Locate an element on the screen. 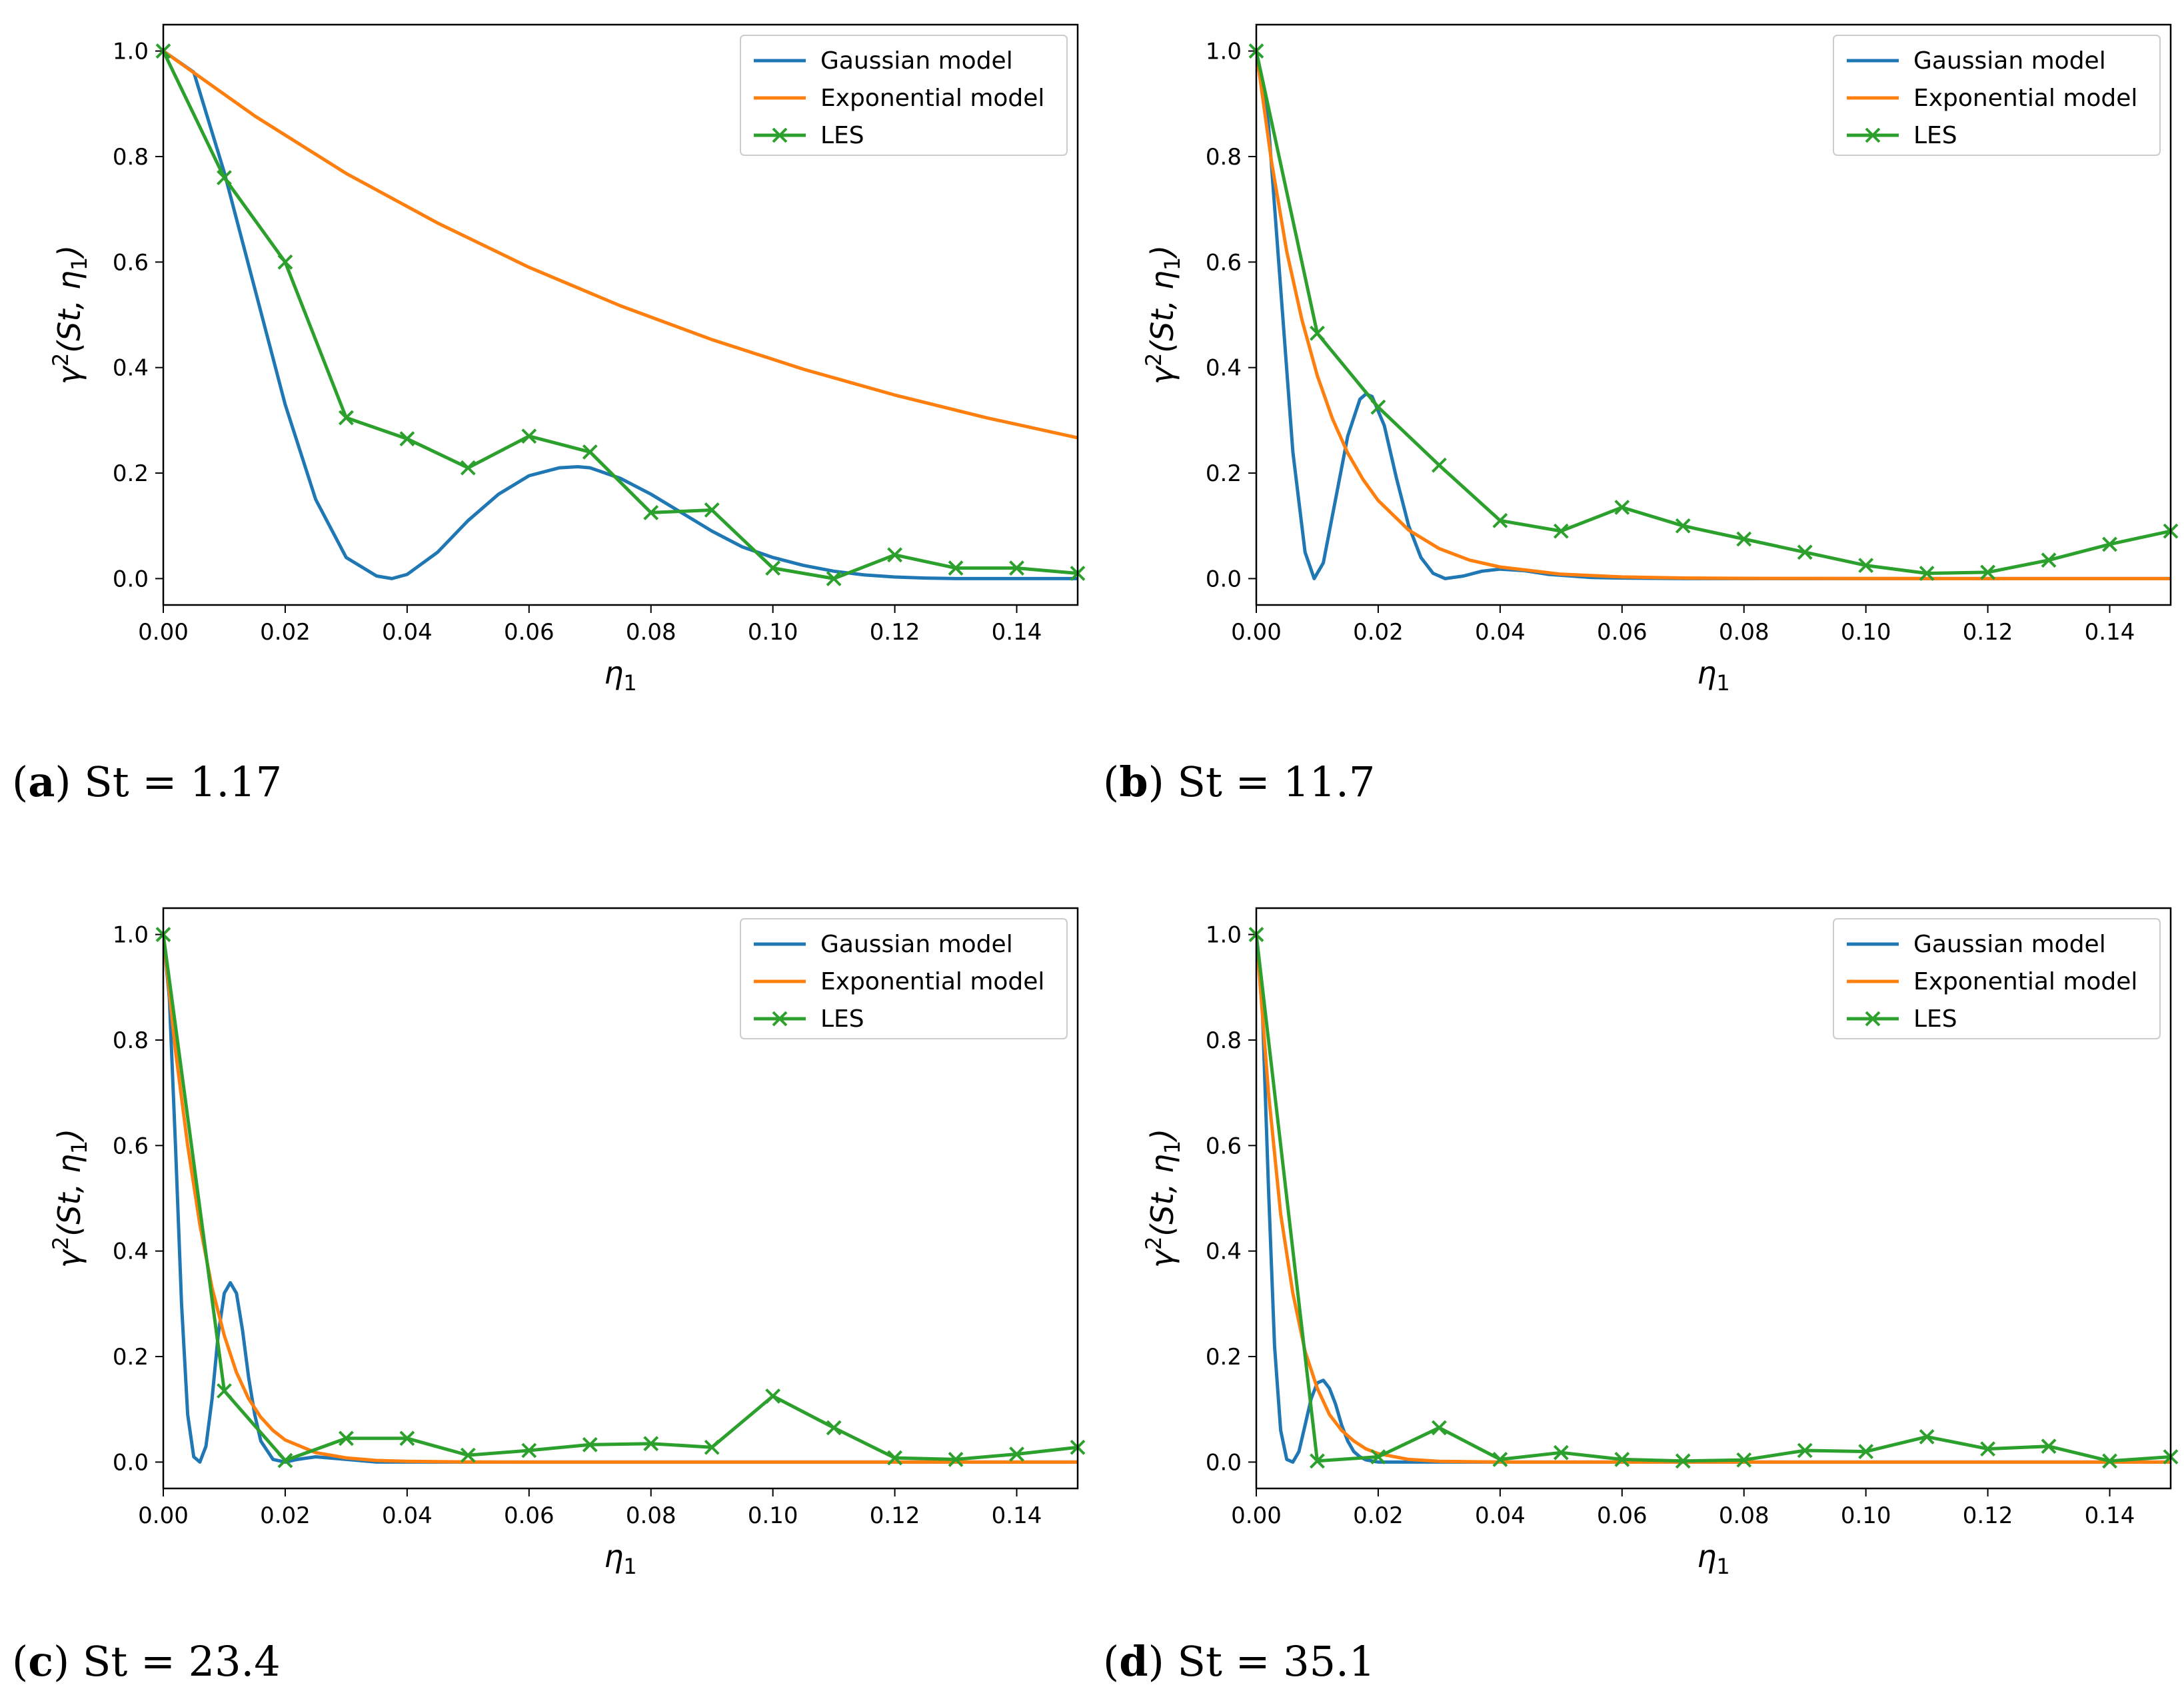  legend: Gaussian model Exponential model LES is located at coordinates (904, 978).